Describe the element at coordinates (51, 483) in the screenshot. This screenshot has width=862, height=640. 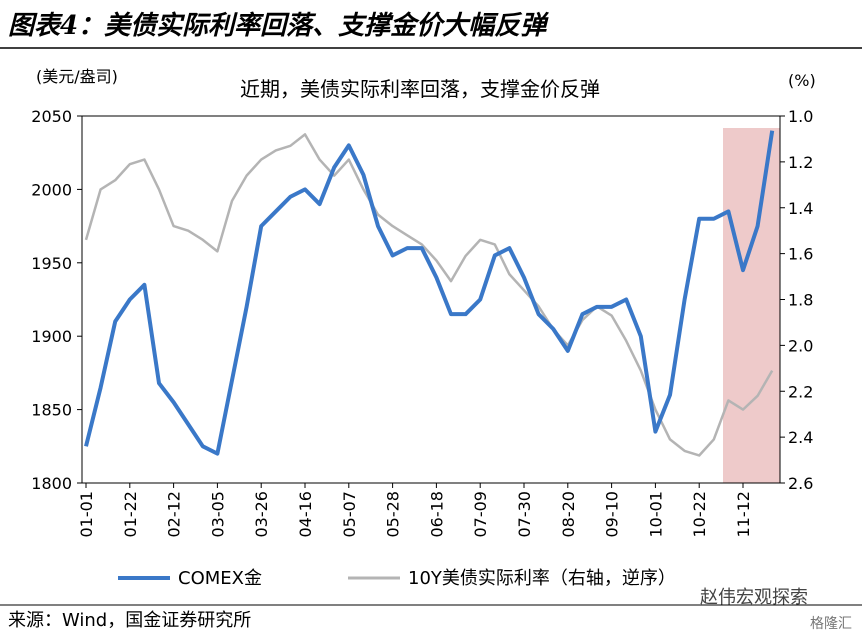
I see `y-tick-label: 1800` at that location.